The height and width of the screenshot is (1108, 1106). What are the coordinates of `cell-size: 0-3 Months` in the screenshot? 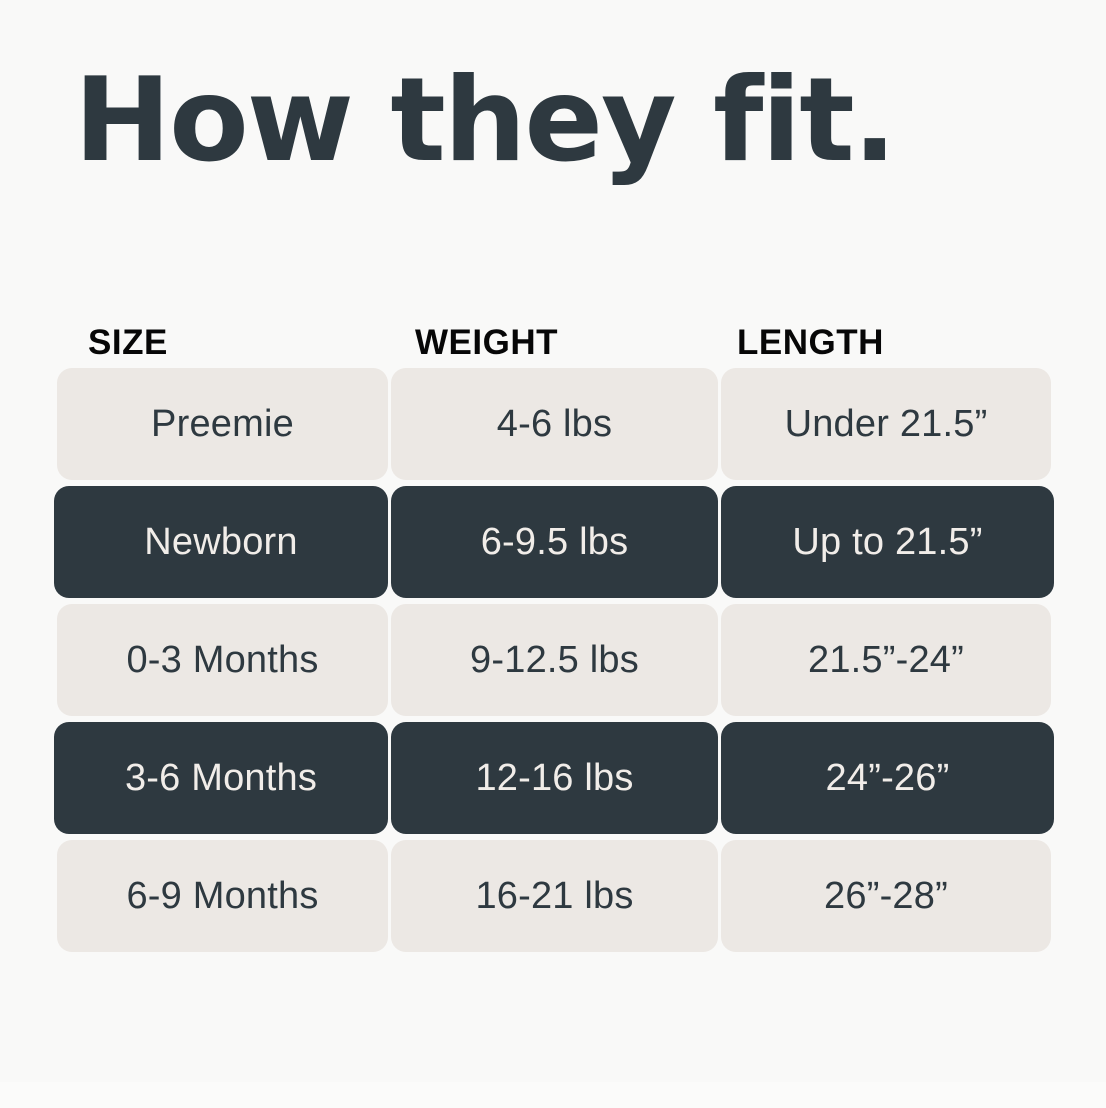 It's located at (222, 660).